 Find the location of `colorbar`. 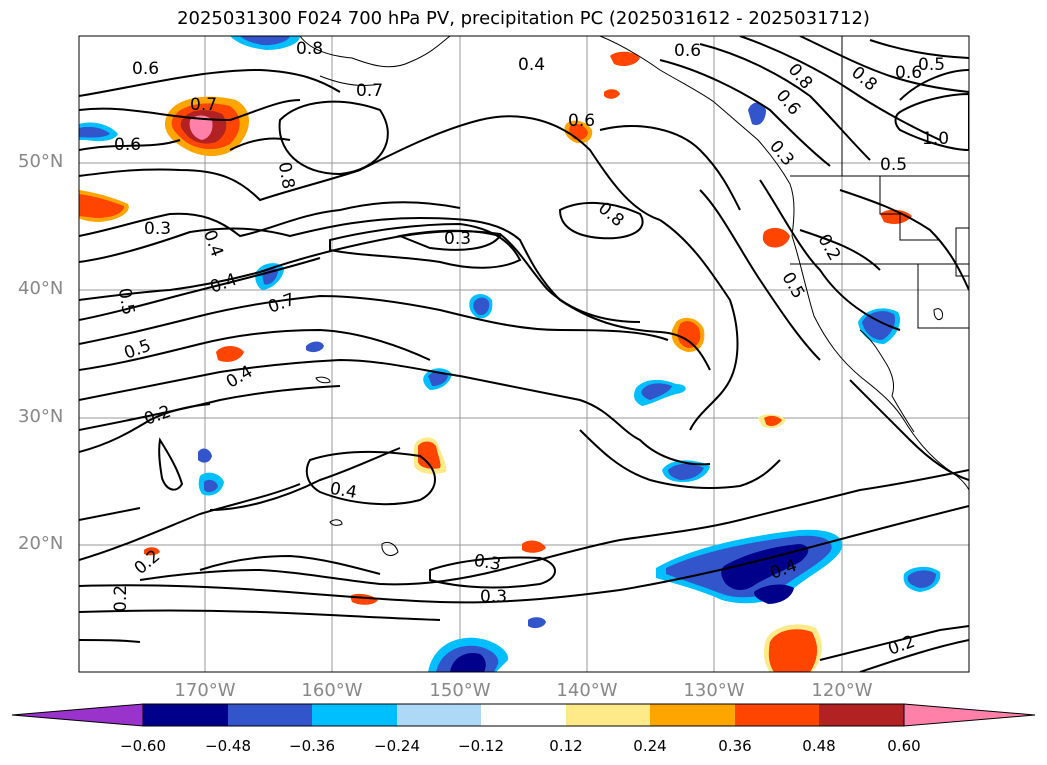

colorbar is located at coordinates (523, 715).